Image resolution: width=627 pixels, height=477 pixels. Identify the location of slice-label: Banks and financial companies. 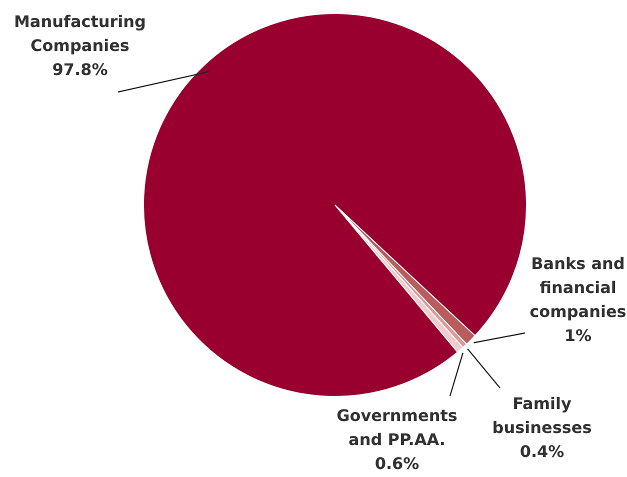
(577, 288).